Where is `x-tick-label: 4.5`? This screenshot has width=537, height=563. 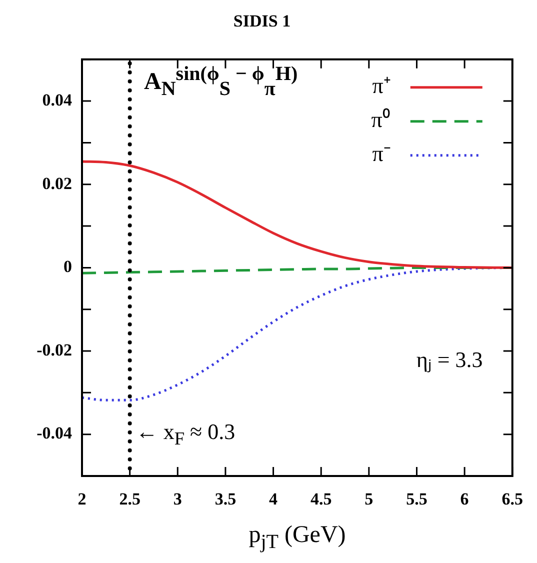 x-tick-label: 4.5 is located at coordinates (321, 499).